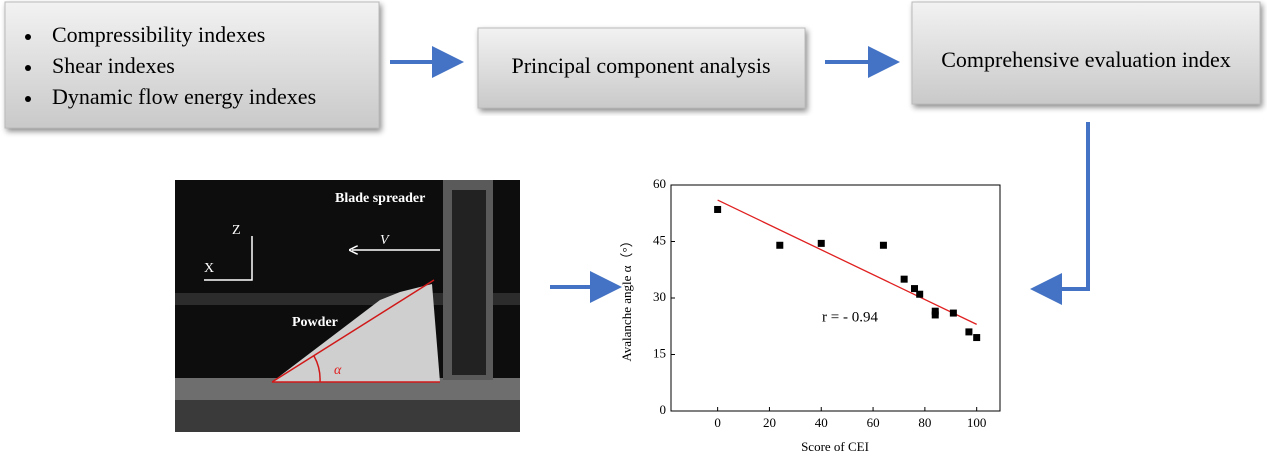 This screenshot has height=462, width=1267. What do you see at coordinates (1086, 59) in the screenshot?
I see `box-label: Comprehensive evaluation index` at bounding box center [1086, 59].